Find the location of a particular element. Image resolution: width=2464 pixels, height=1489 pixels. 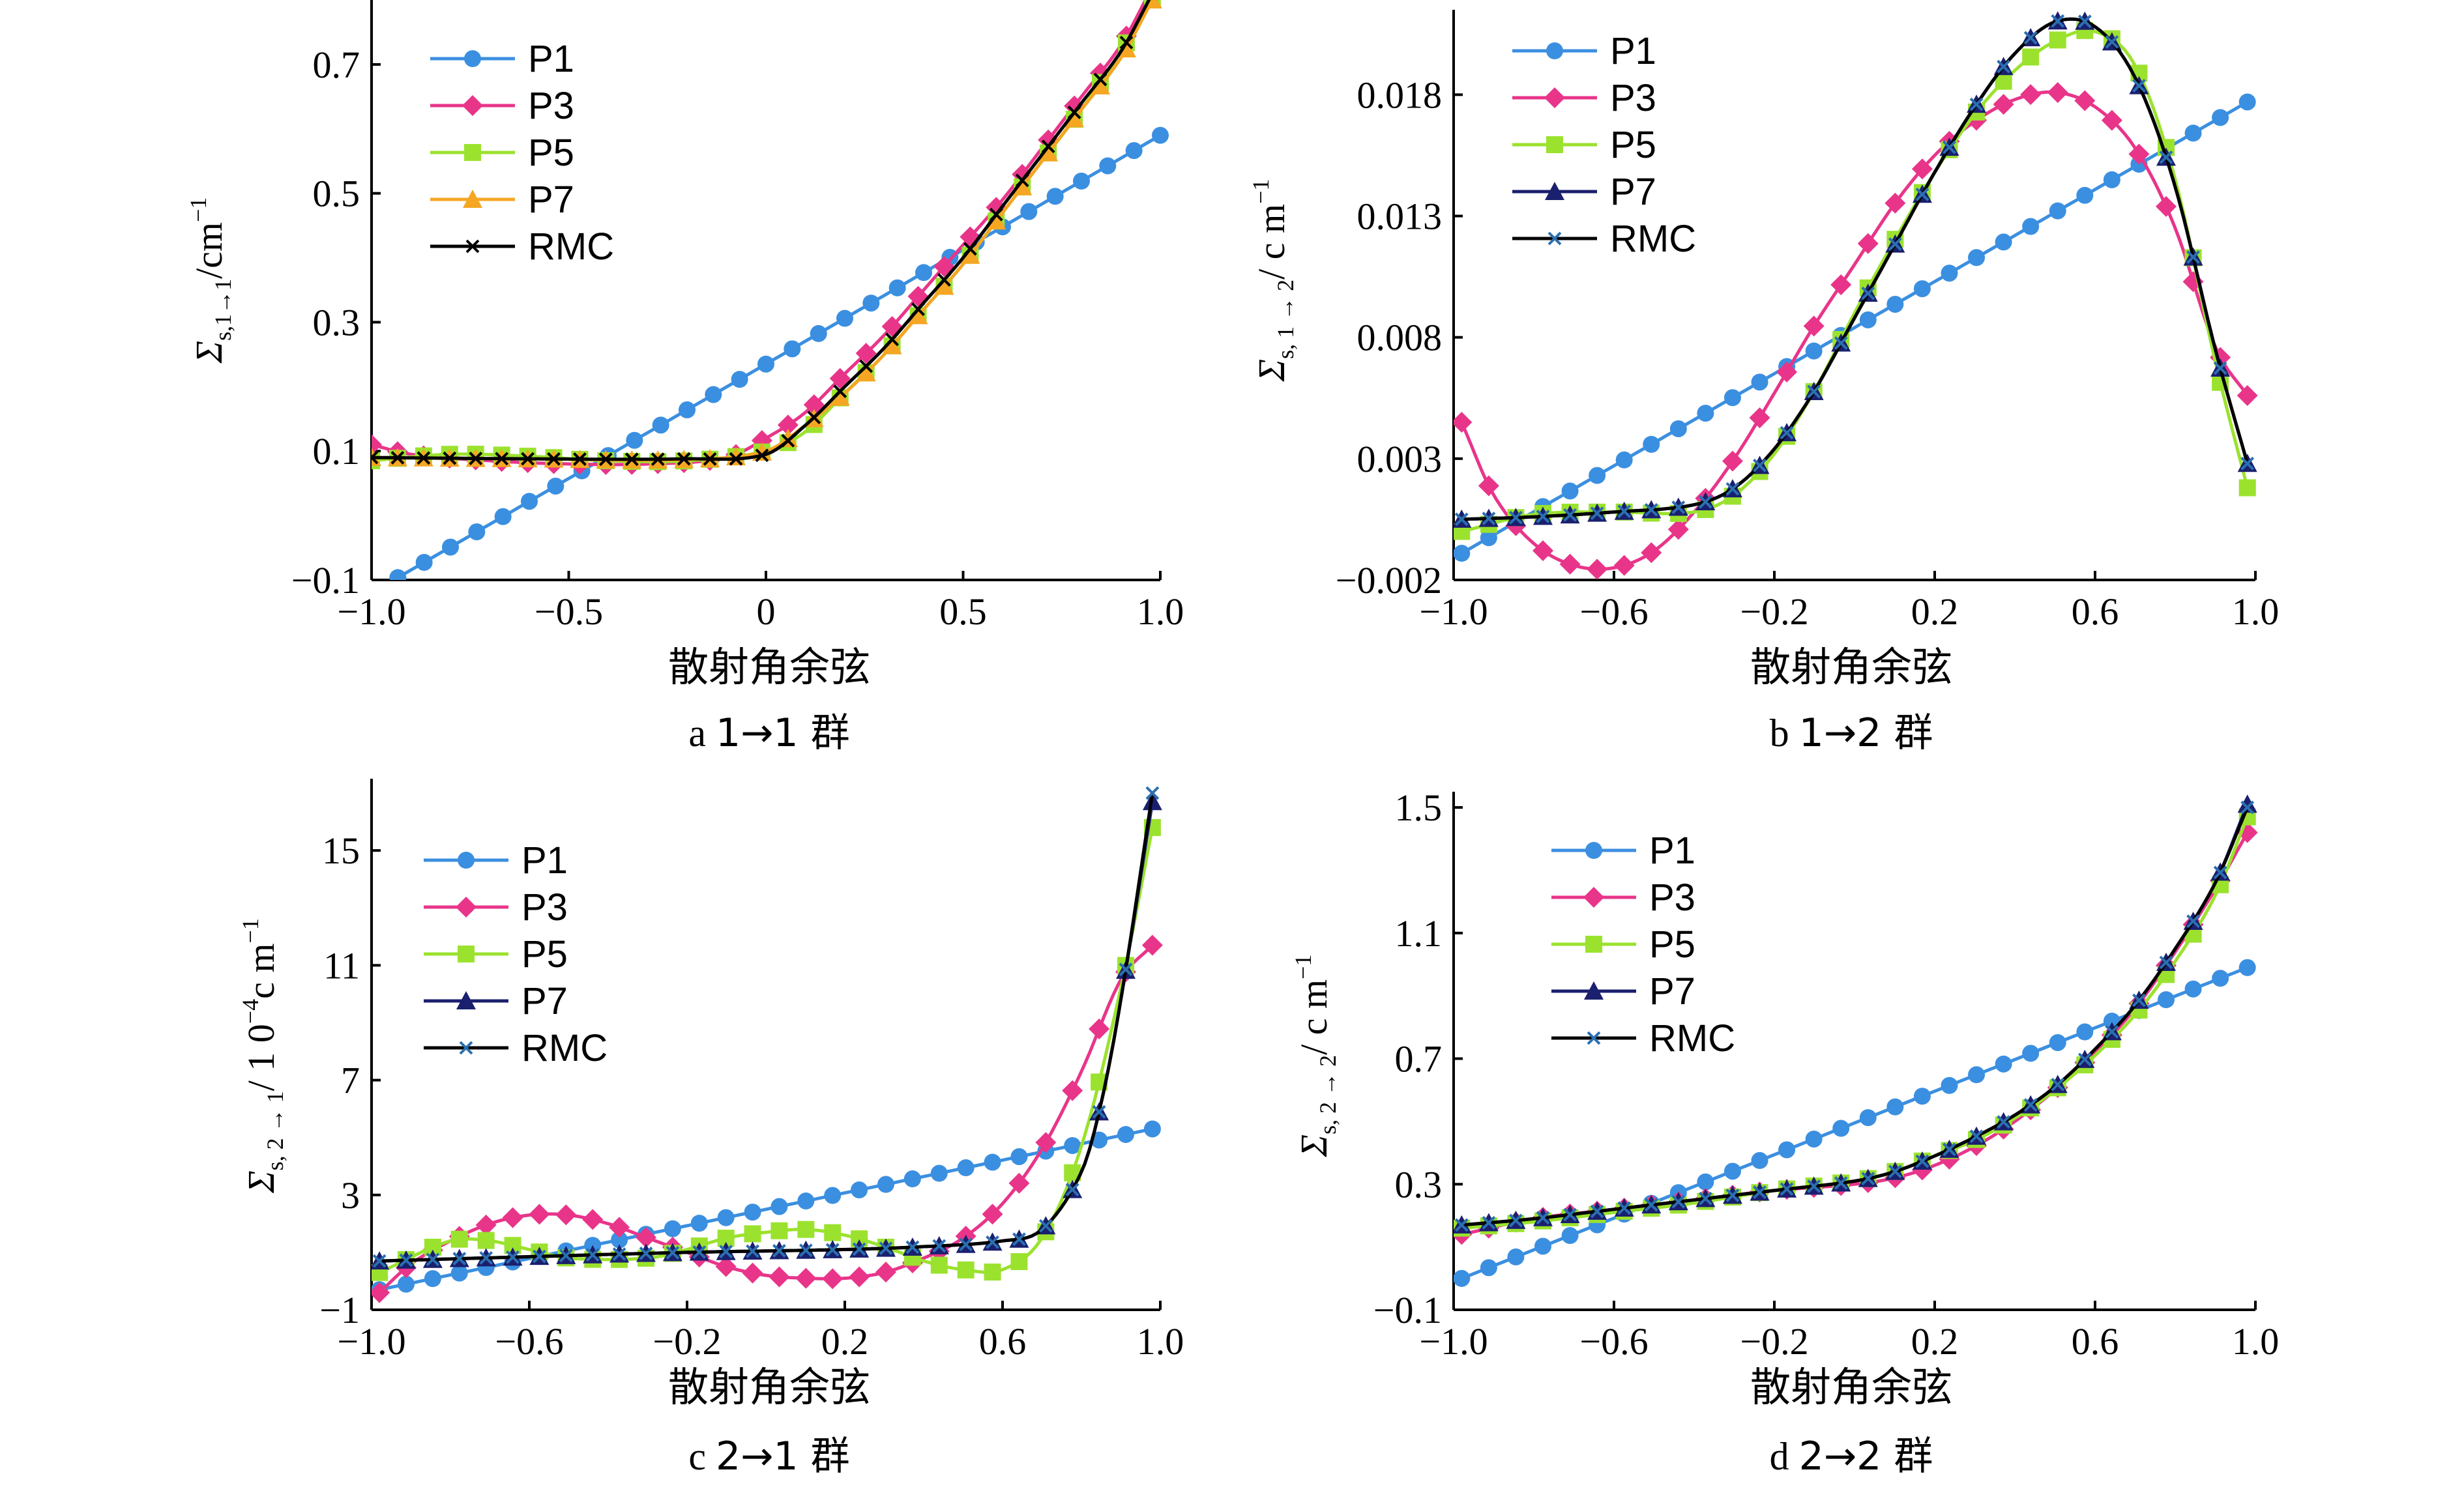

panel-caption: b 1→2 群 is located at coordinates (1852, 733).